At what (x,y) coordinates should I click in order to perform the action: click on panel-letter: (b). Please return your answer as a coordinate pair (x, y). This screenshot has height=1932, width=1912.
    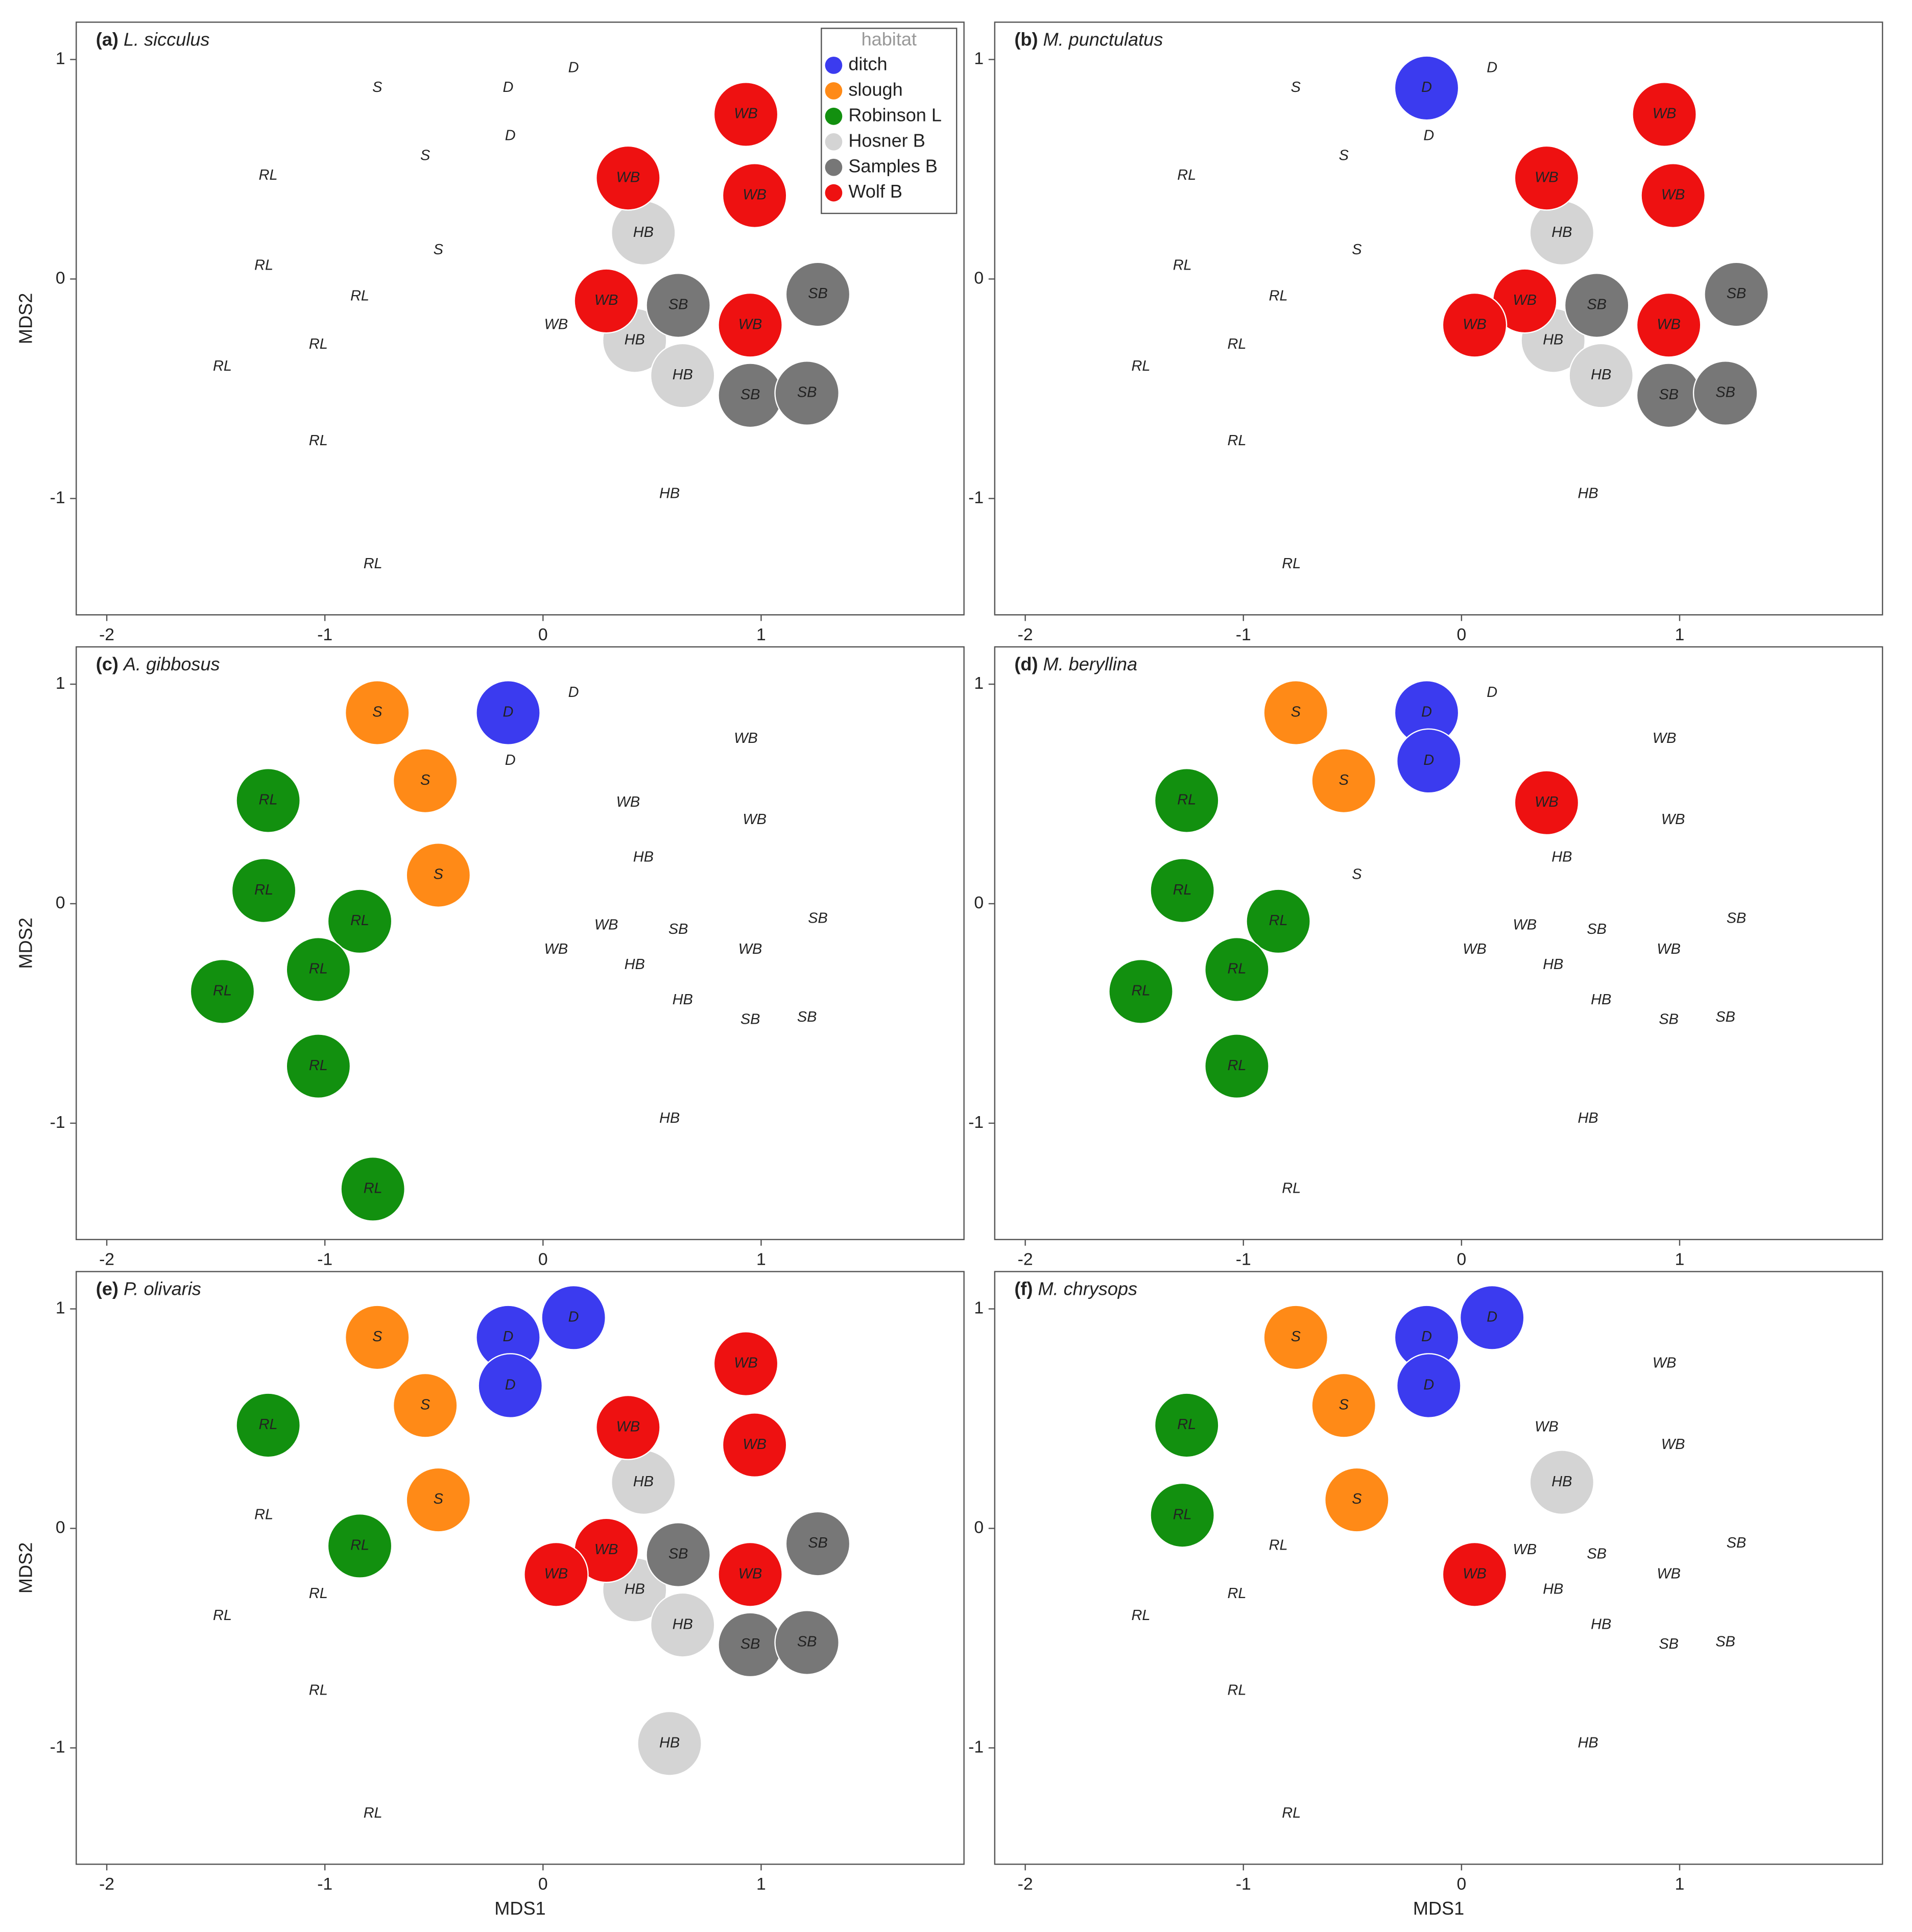
    Looking at the image, I should click on (1026, 39).